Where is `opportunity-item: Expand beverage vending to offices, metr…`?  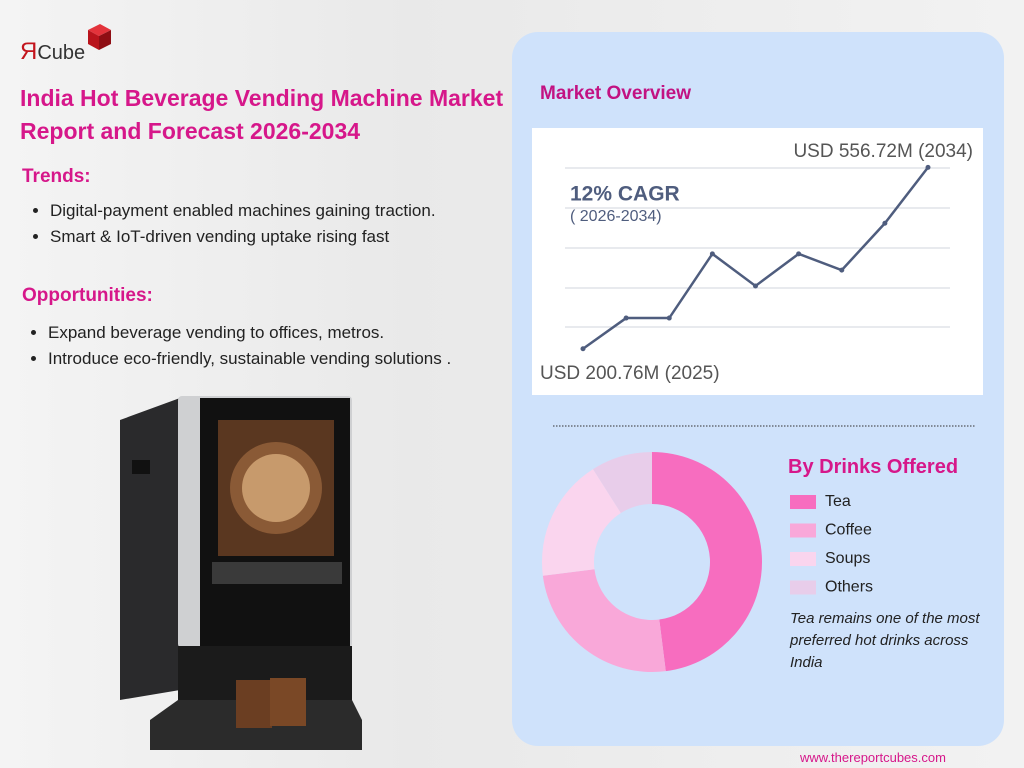 opportunity-item: Expand beverage vending to offices, metr… is located at coordinates (258, 333).